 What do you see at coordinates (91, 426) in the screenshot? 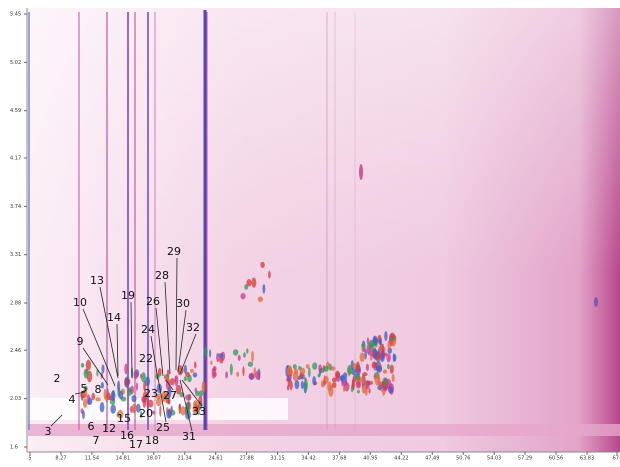
I see `peak-label: 6` at bounding box center [91, 426].